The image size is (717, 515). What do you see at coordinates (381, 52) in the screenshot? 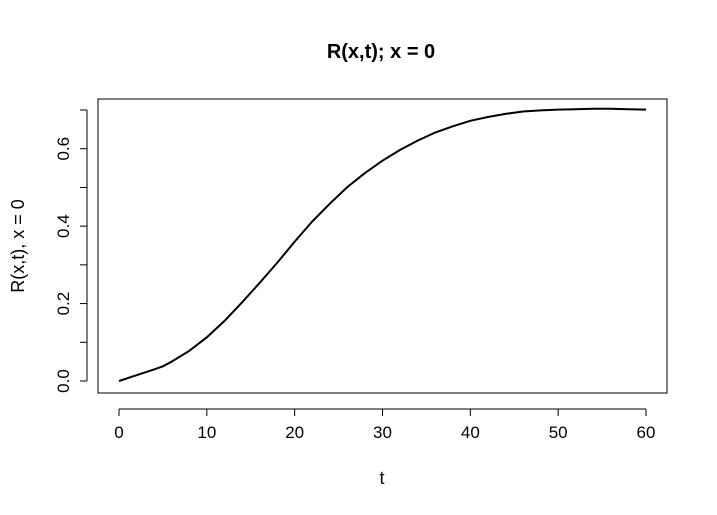
I see `chart-title: R(x,t); x = 0` at bounding box center [381, 52].